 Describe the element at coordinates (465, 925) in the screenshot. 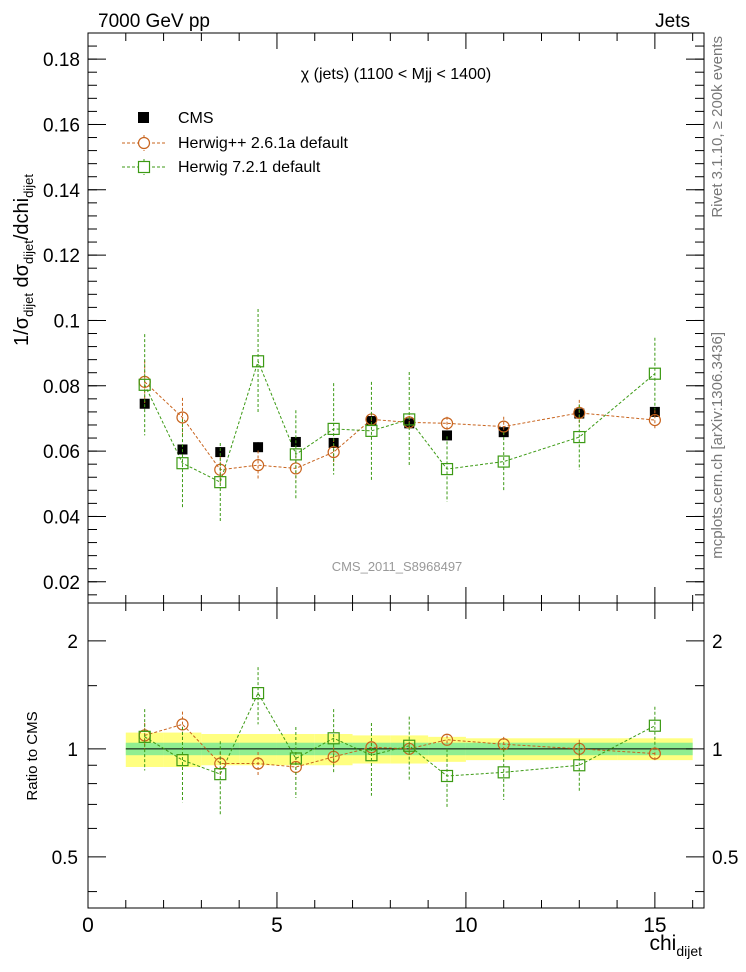

I see `xtick-label: 10` at that location.